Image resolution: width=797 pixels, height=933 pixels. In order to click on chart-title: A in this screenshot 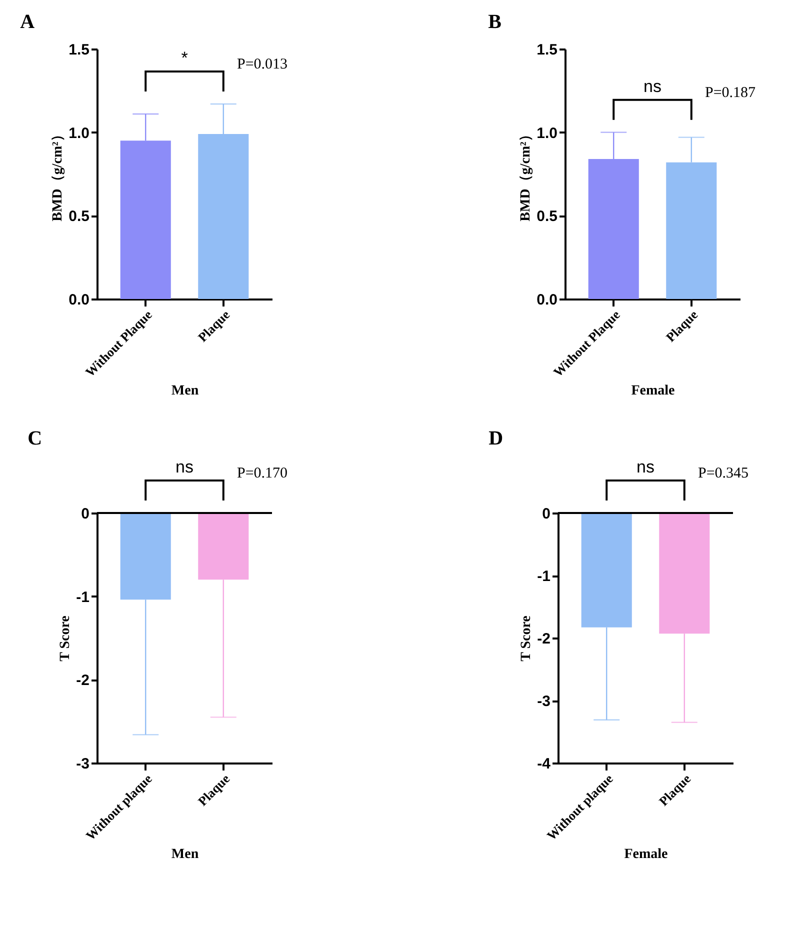, I will do `click(28, 22)`.